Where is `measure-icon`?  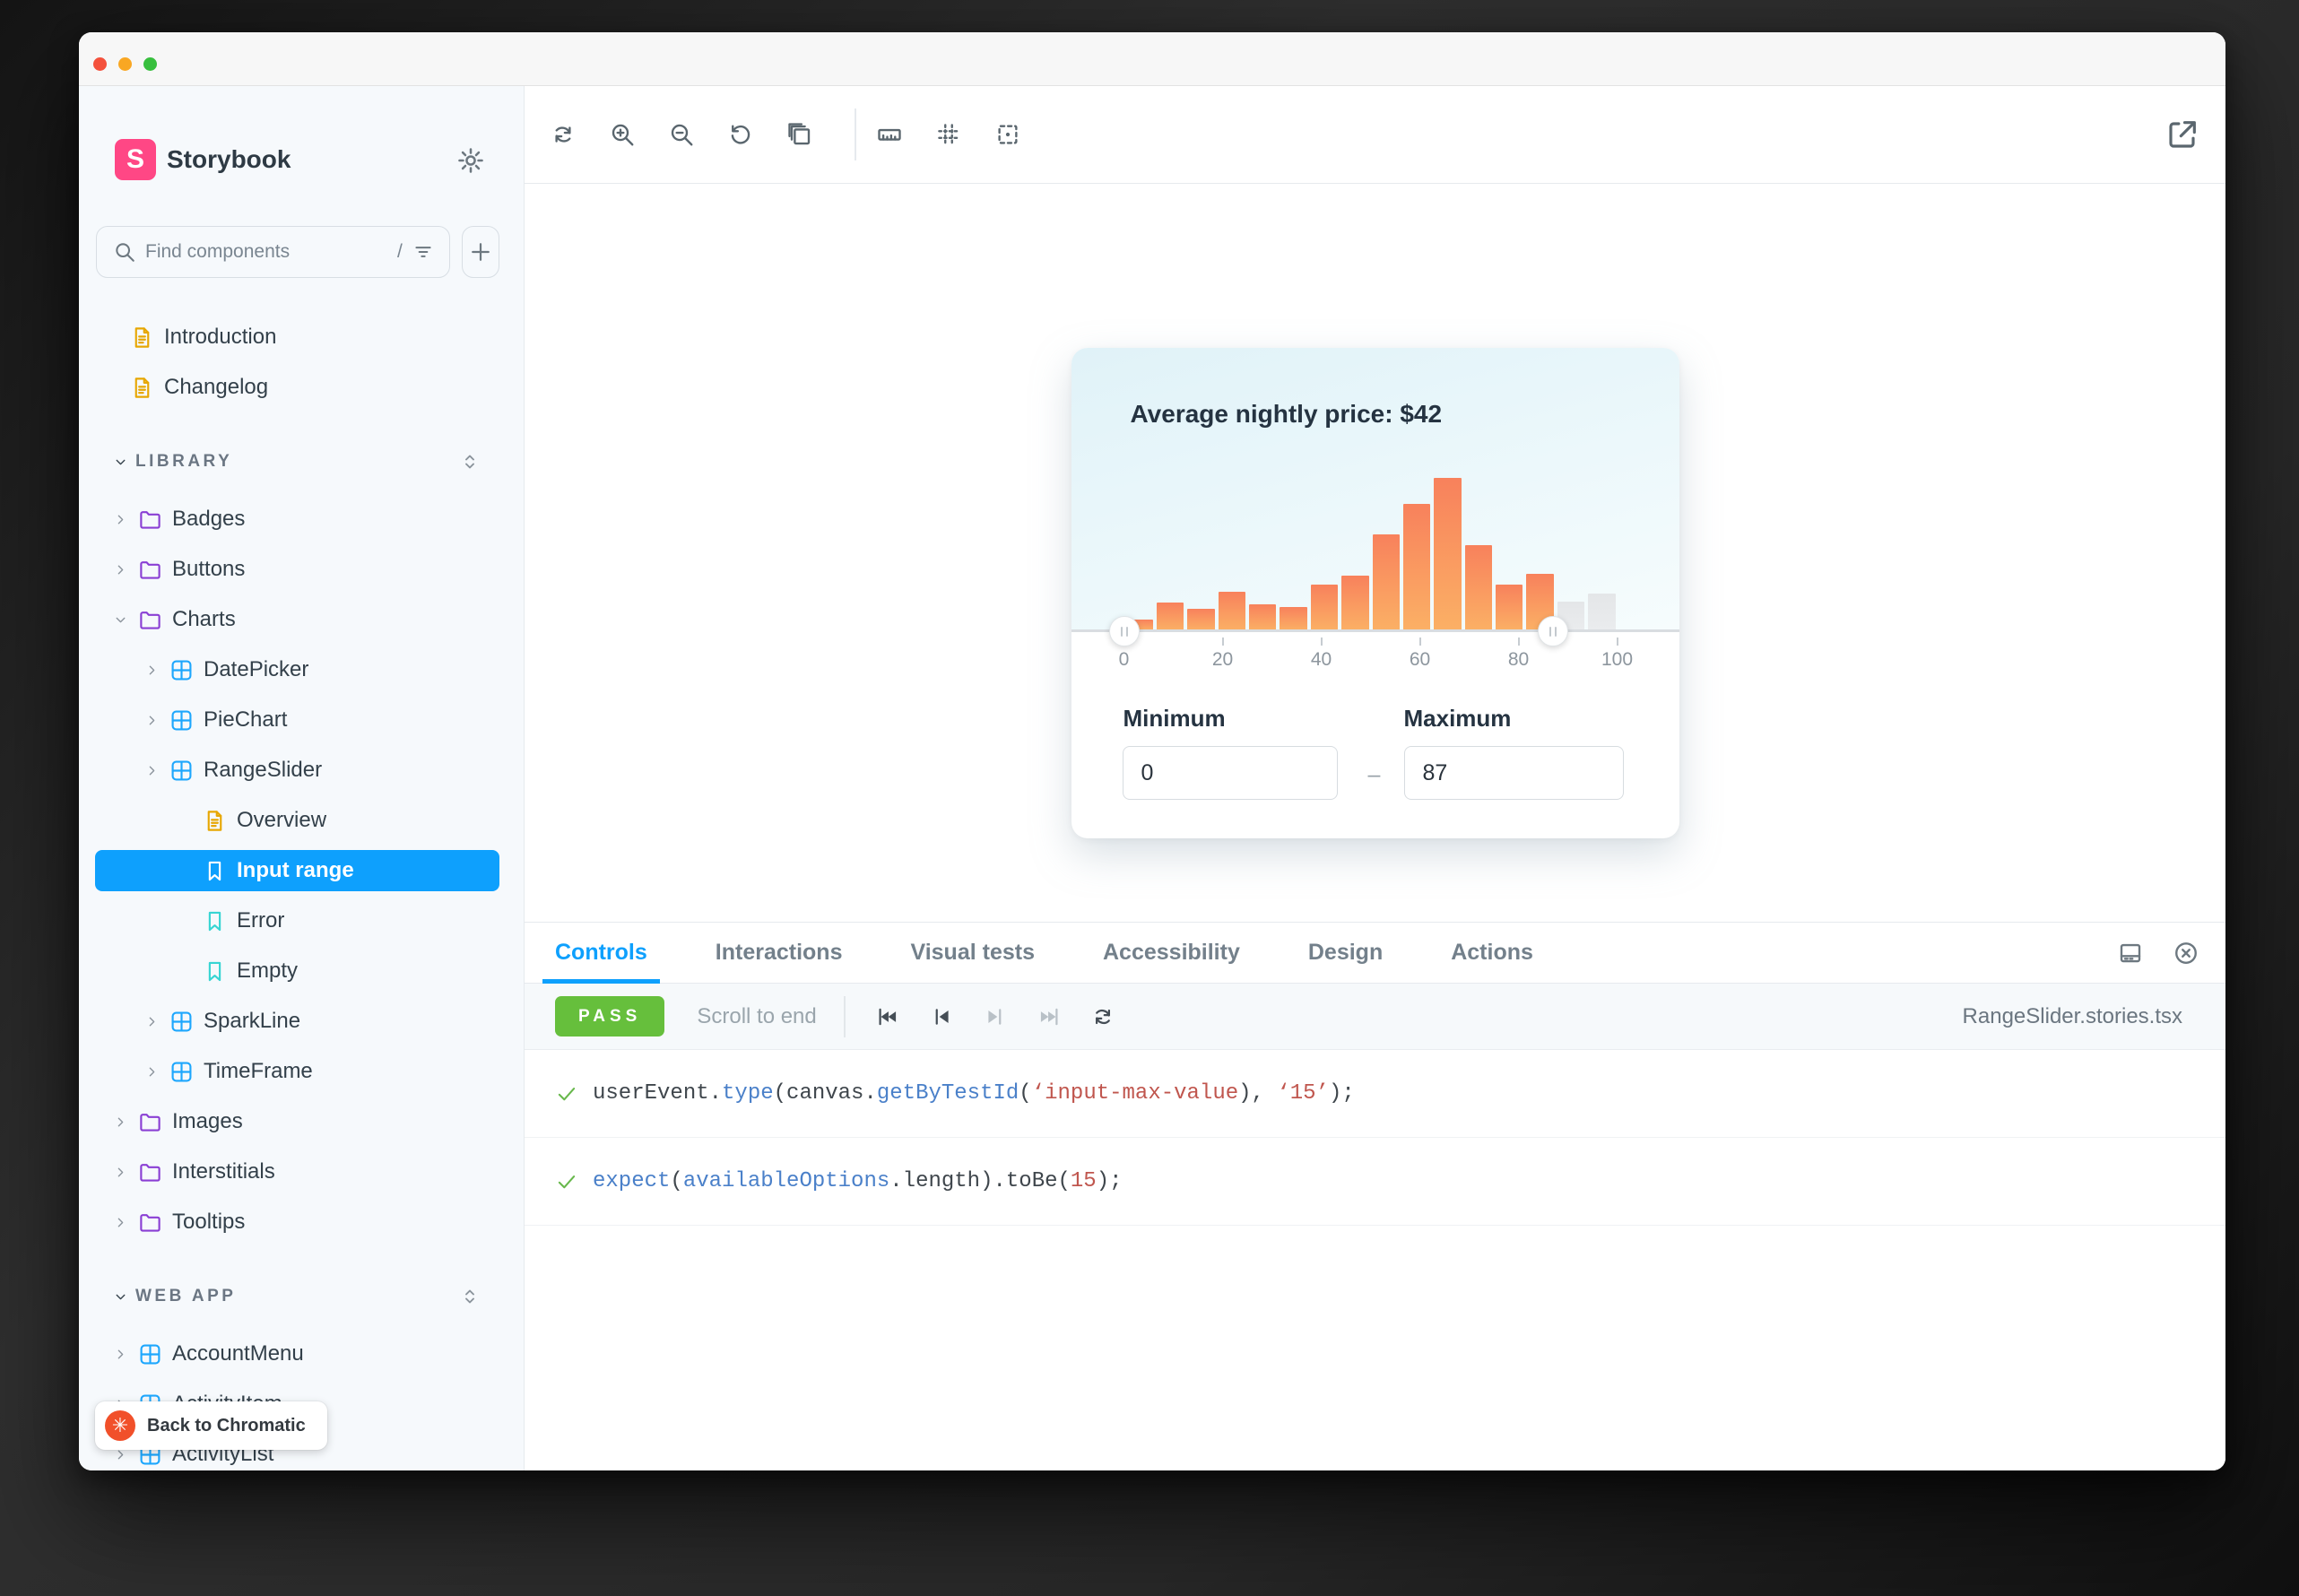
measure-icon is located at coordinates (1008, 135).